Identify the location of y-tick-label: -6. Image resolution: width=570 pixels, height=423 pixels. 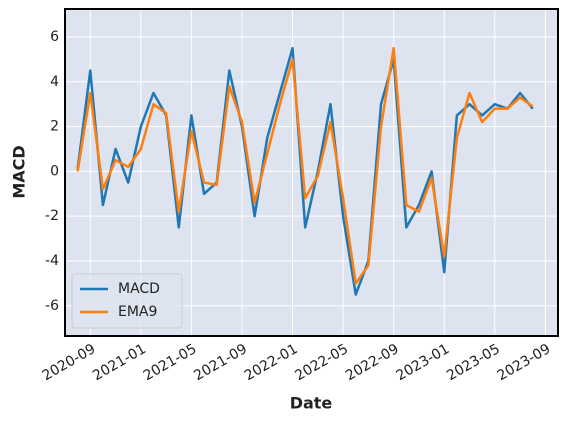
(52, 306).